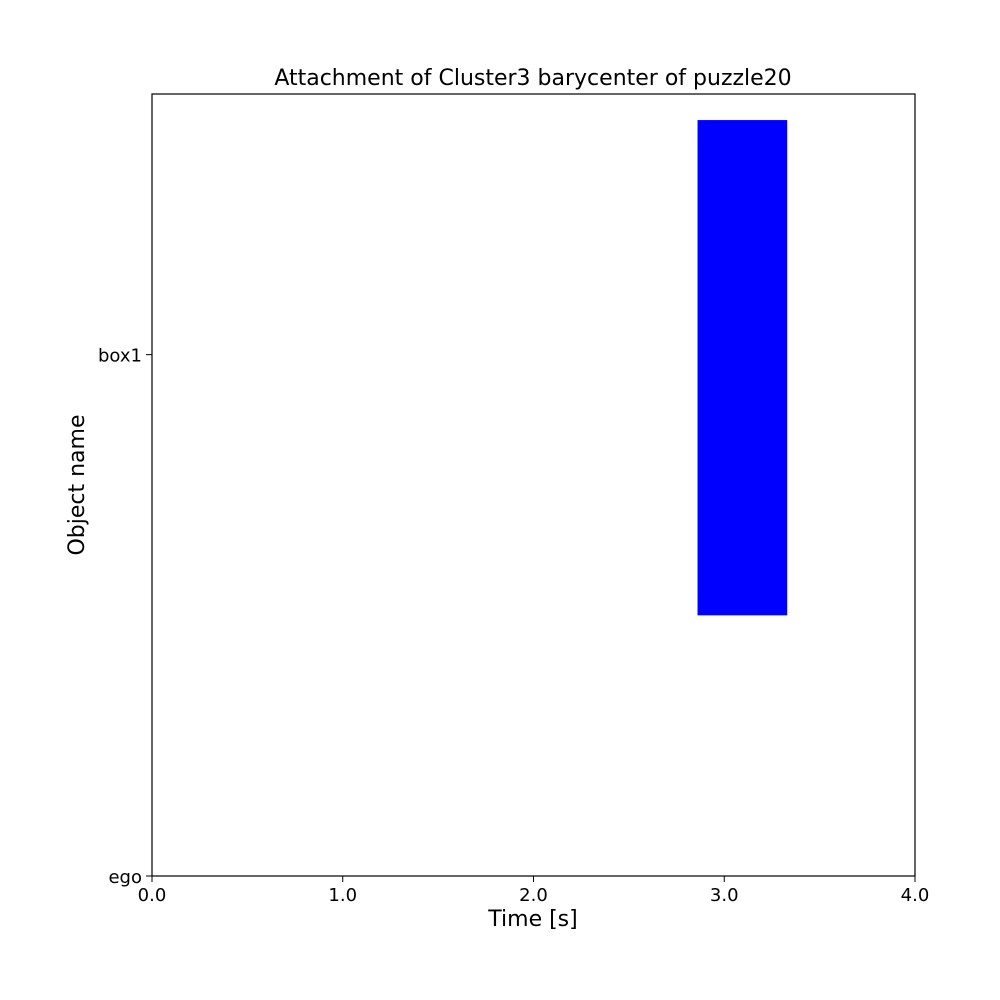 The width and height of the screenshot is (1000, 1000). Describe the element at coordinates (724, 895) in the screenshot. I see `x-tick-label-3: 3.0` at that location.